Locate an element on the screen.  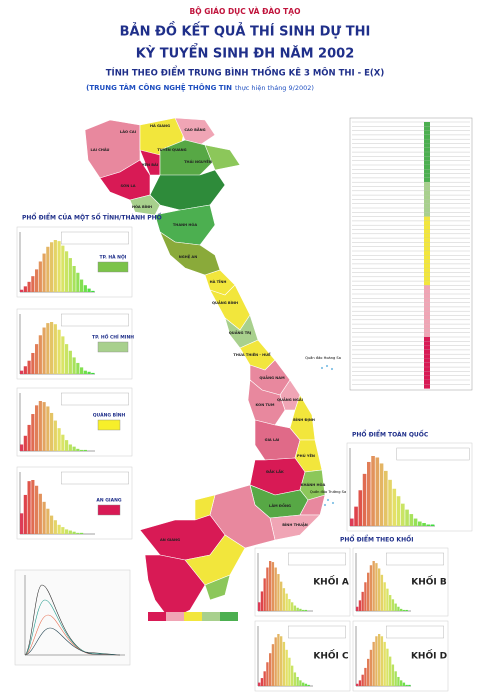
curve is located at coordinates (72, 627).